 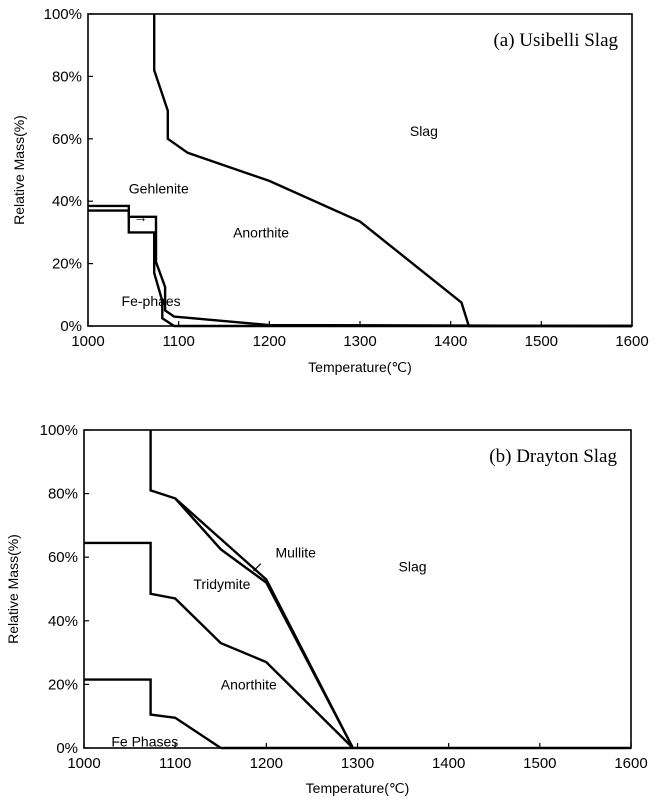 What do you see at coordinates (141, 217) in the screenshot?
I see `pointer-arrow-icon: →` at bounding box center [141, 217].